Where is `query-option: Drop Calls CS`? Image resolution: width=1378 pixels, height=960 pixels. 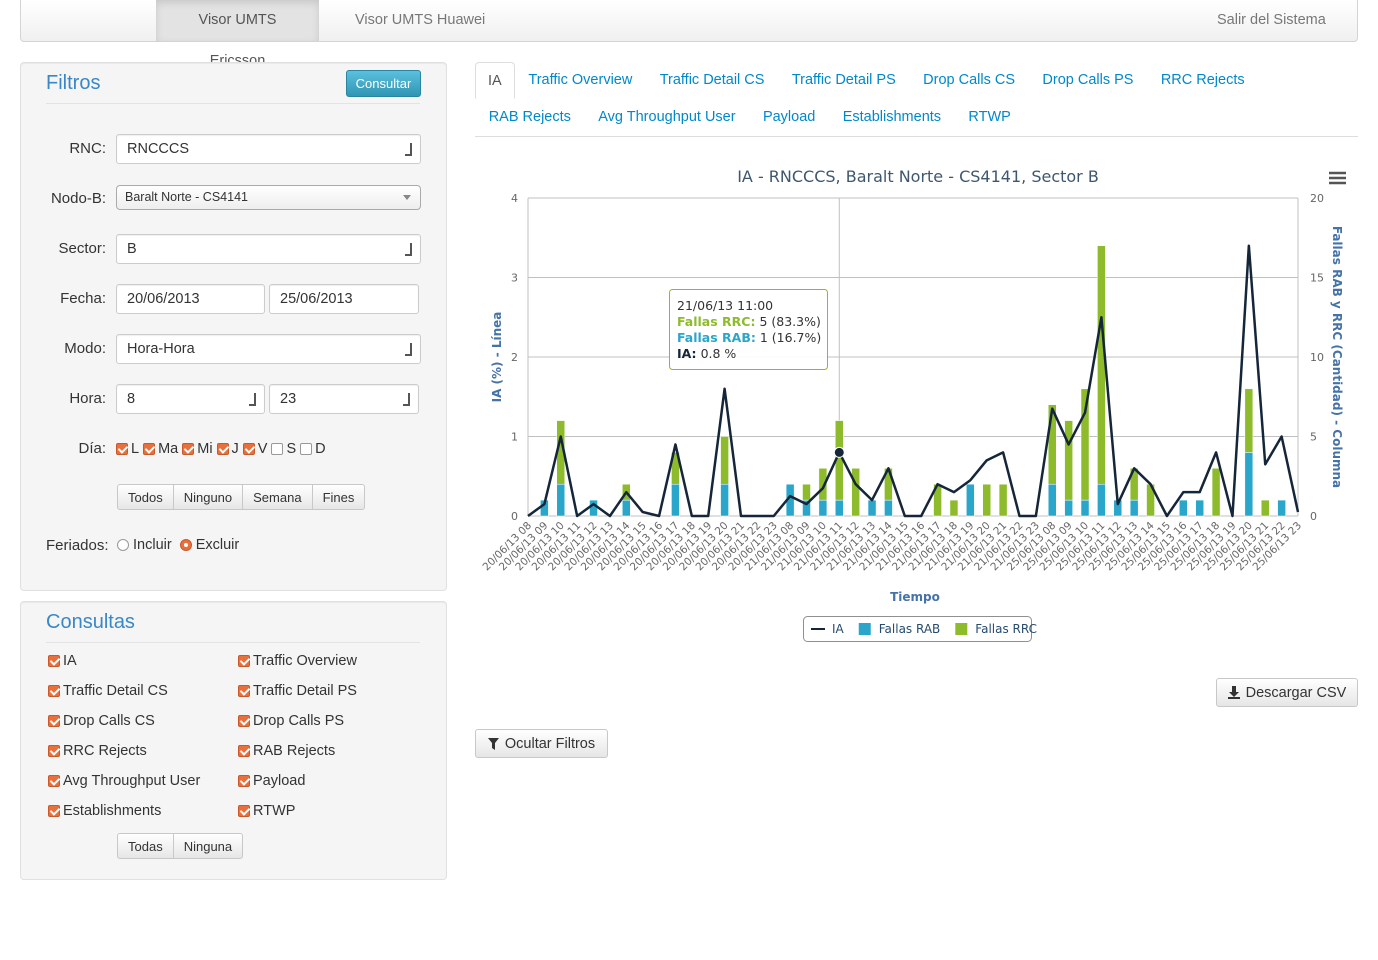 query-option: Drop Calls CS is located at coordinates (101, 721).